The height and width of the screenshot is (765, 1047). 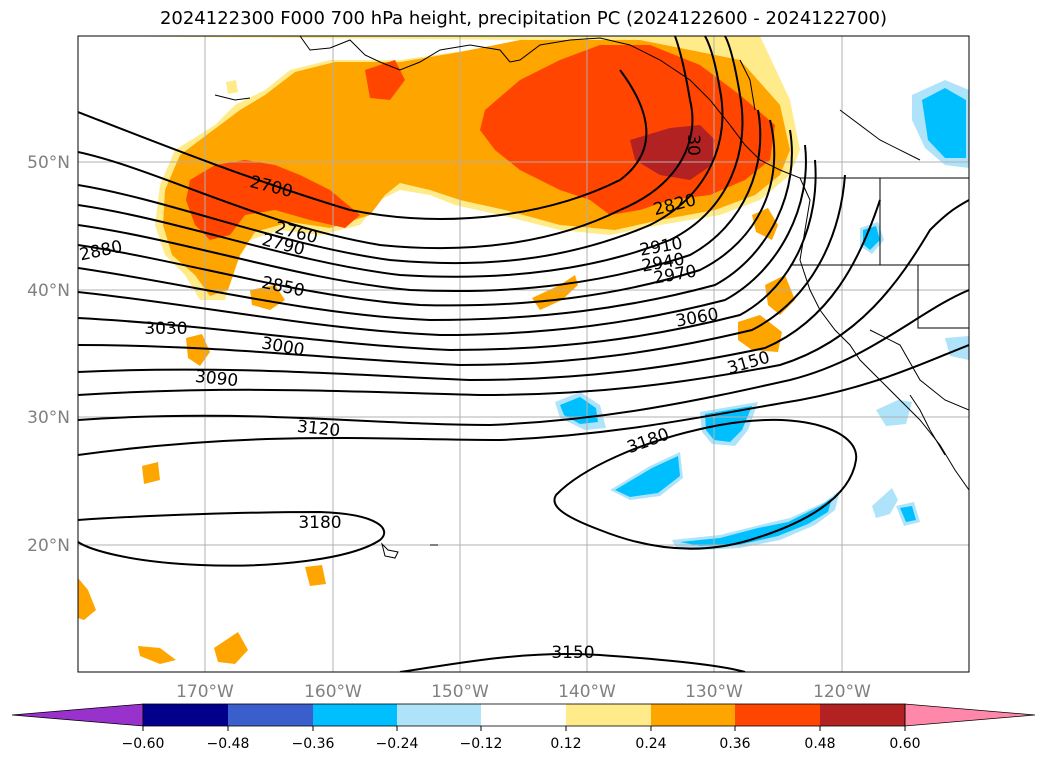 What do you see at coordinates (970, 715) in the screenshot?
I see `colorbar-extend-high` at bounding box center [970, 715].